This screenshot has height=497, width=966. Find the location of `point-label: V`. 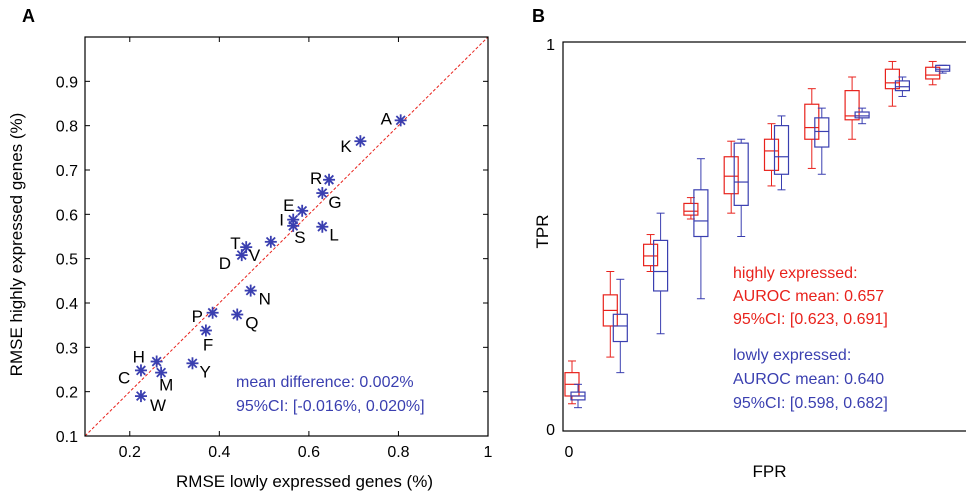

point-label: V is located at coordinates (255, 255).